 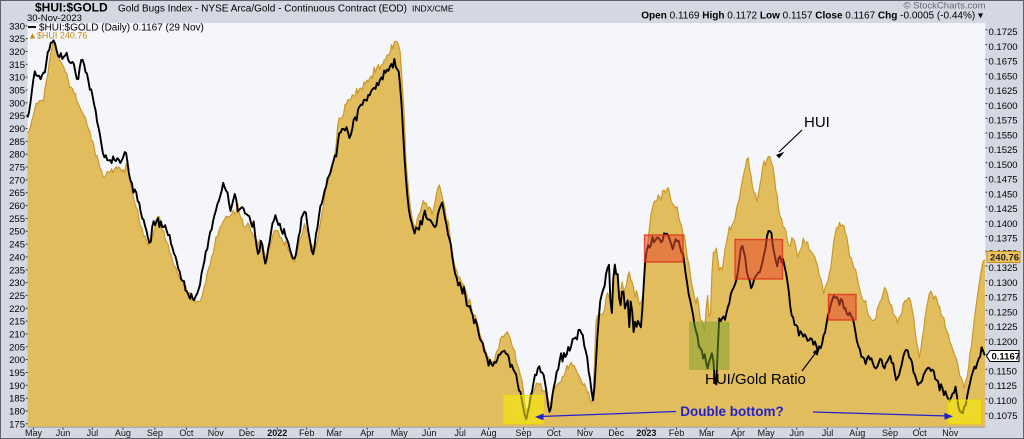 I want to click on svg-text: 285, so click(x=17, y=142).